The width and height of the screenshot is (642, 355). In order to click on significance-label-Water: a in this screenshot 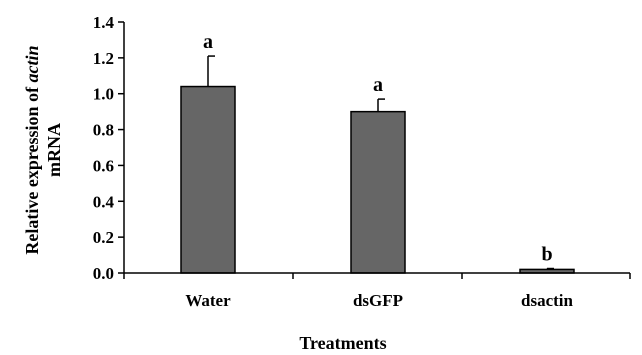, I will do `click(208, 42)`.